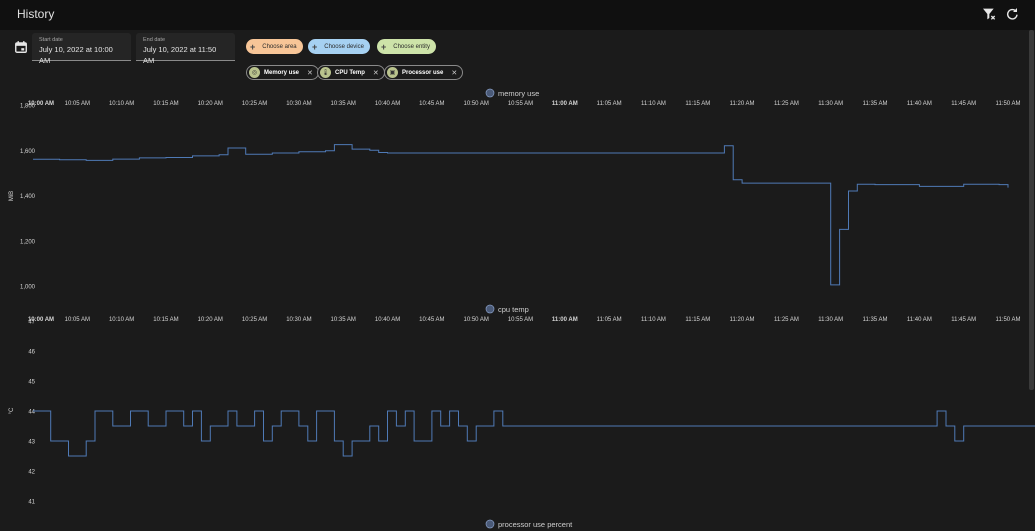  What do you see at coordinates (31, 383) in the screenshot?
I see `y-tick-label: 45` at bounding box center [31, 383].